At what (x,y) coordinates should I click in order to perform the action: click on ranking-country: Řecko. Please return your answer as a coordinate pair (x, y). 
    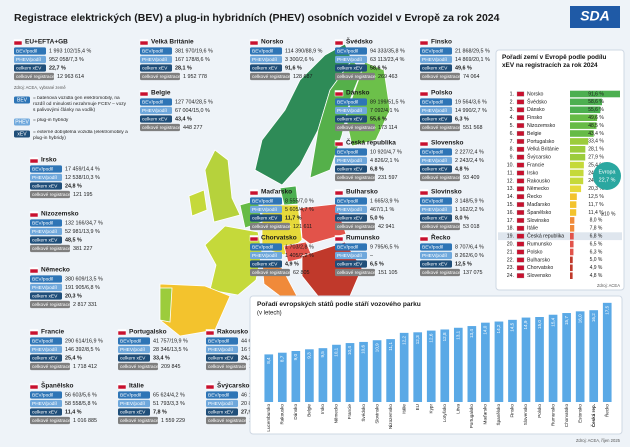
    Looking at the image, I should click on (534, 196).